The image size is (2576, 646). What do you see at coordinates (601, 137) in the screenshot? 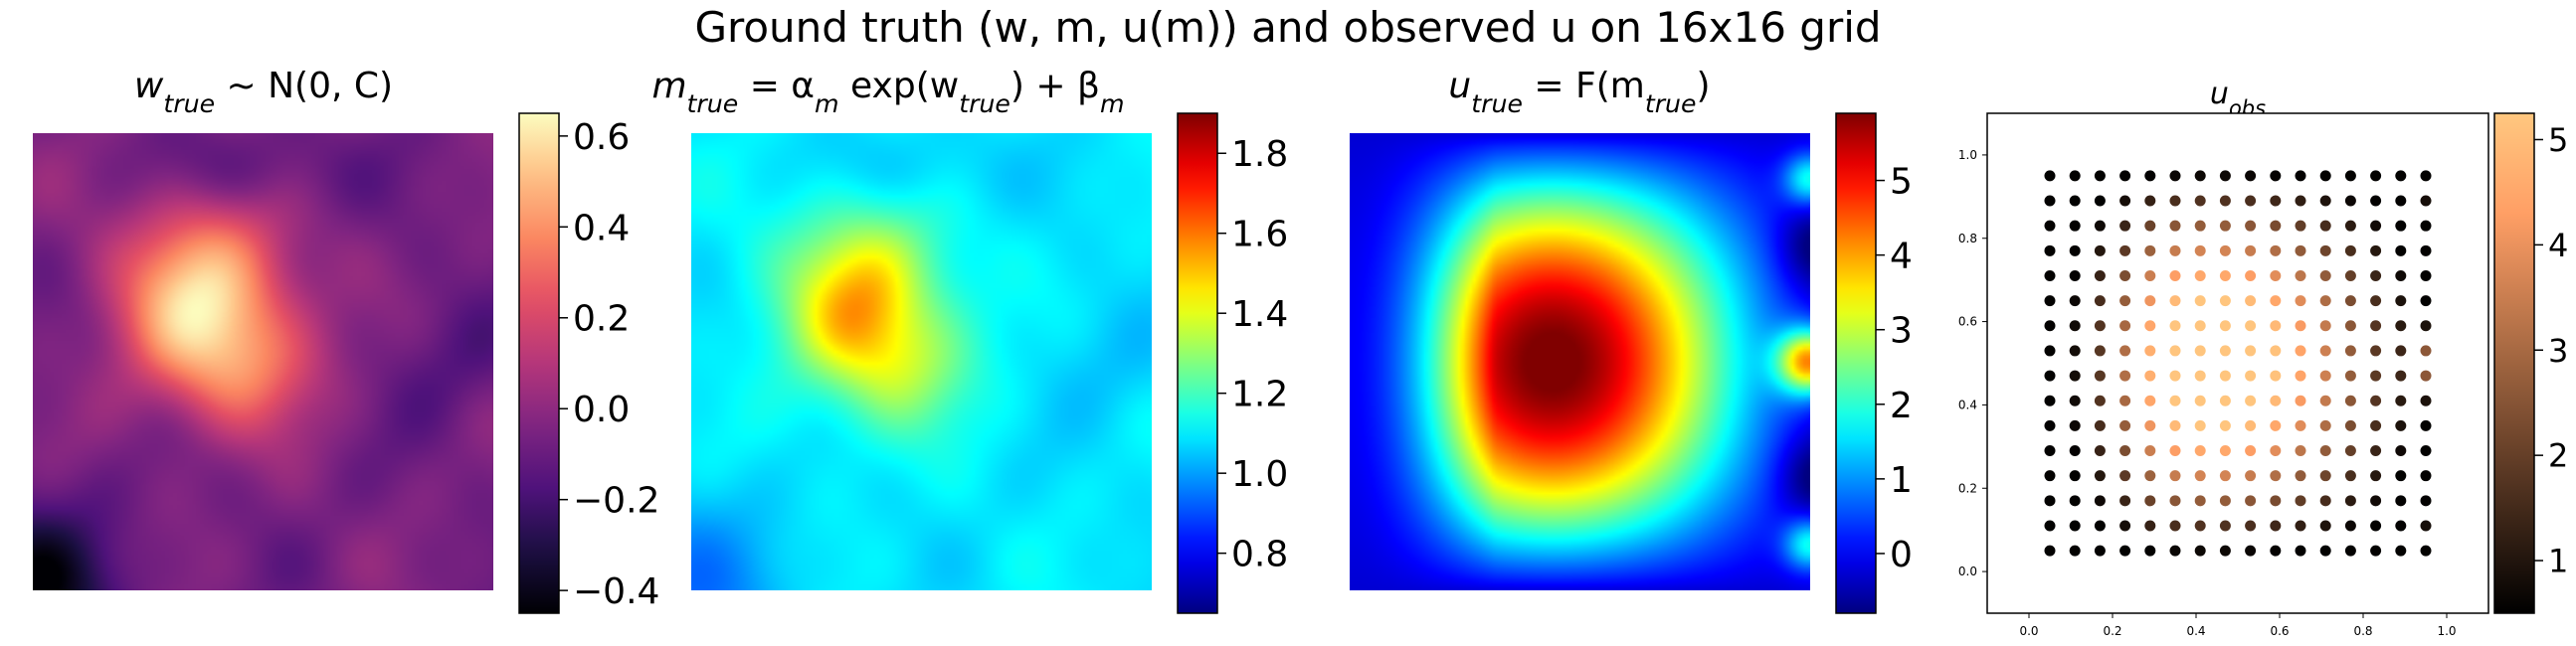
I see `colorbar-tick-label: 0.6` at bounding box center [601, 137].